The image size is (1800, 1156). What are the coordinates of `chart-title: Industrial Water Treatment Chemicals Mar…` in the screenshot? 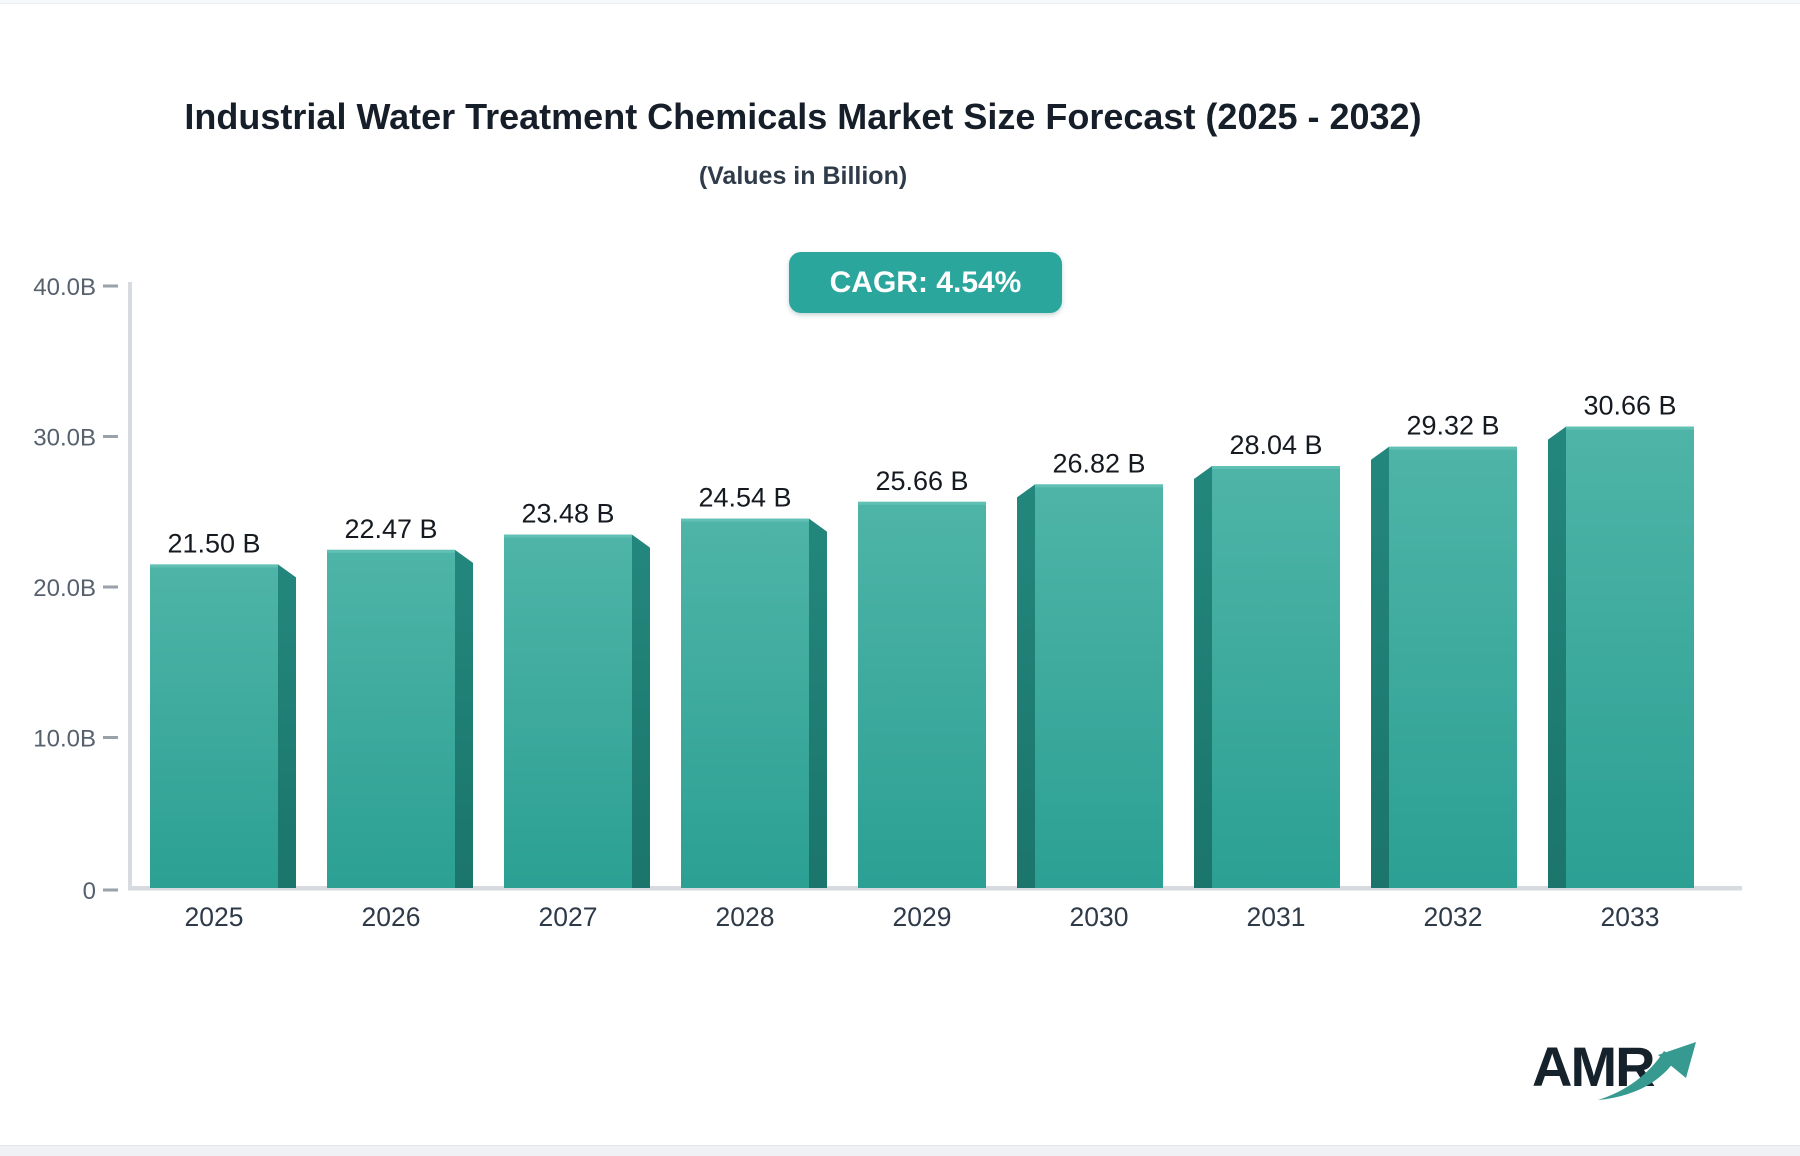 It's located at (803, 116).